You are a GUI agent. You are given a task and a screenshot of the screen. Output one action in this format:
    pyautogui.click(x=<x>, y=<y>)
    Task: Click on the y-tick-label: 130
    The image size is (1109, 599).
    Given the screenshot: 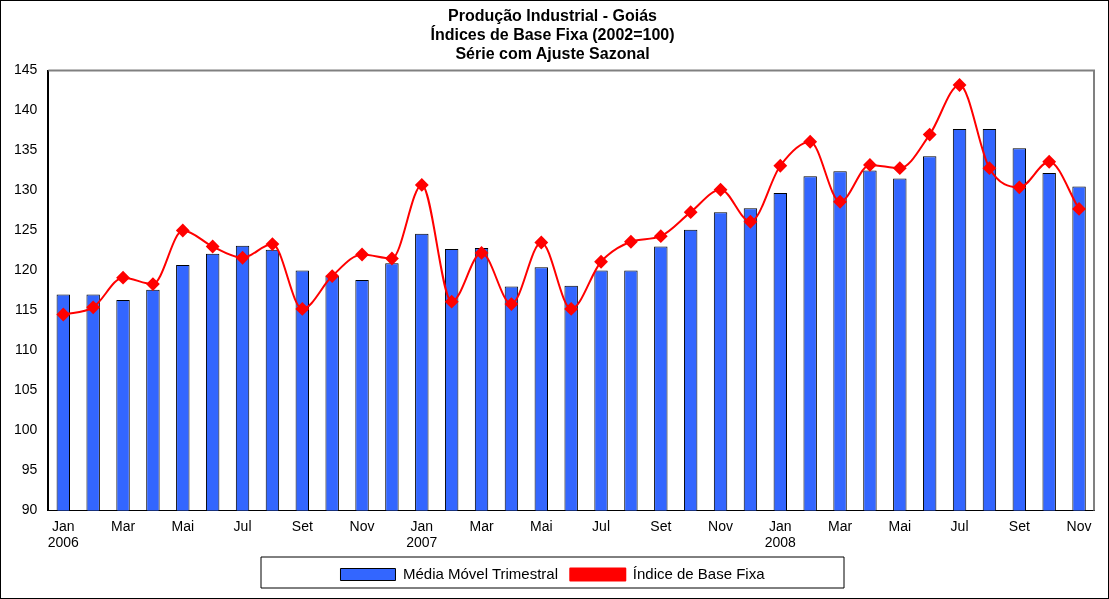 What is the action you would take?
    pyautogui.click(x=26, y=189)
    